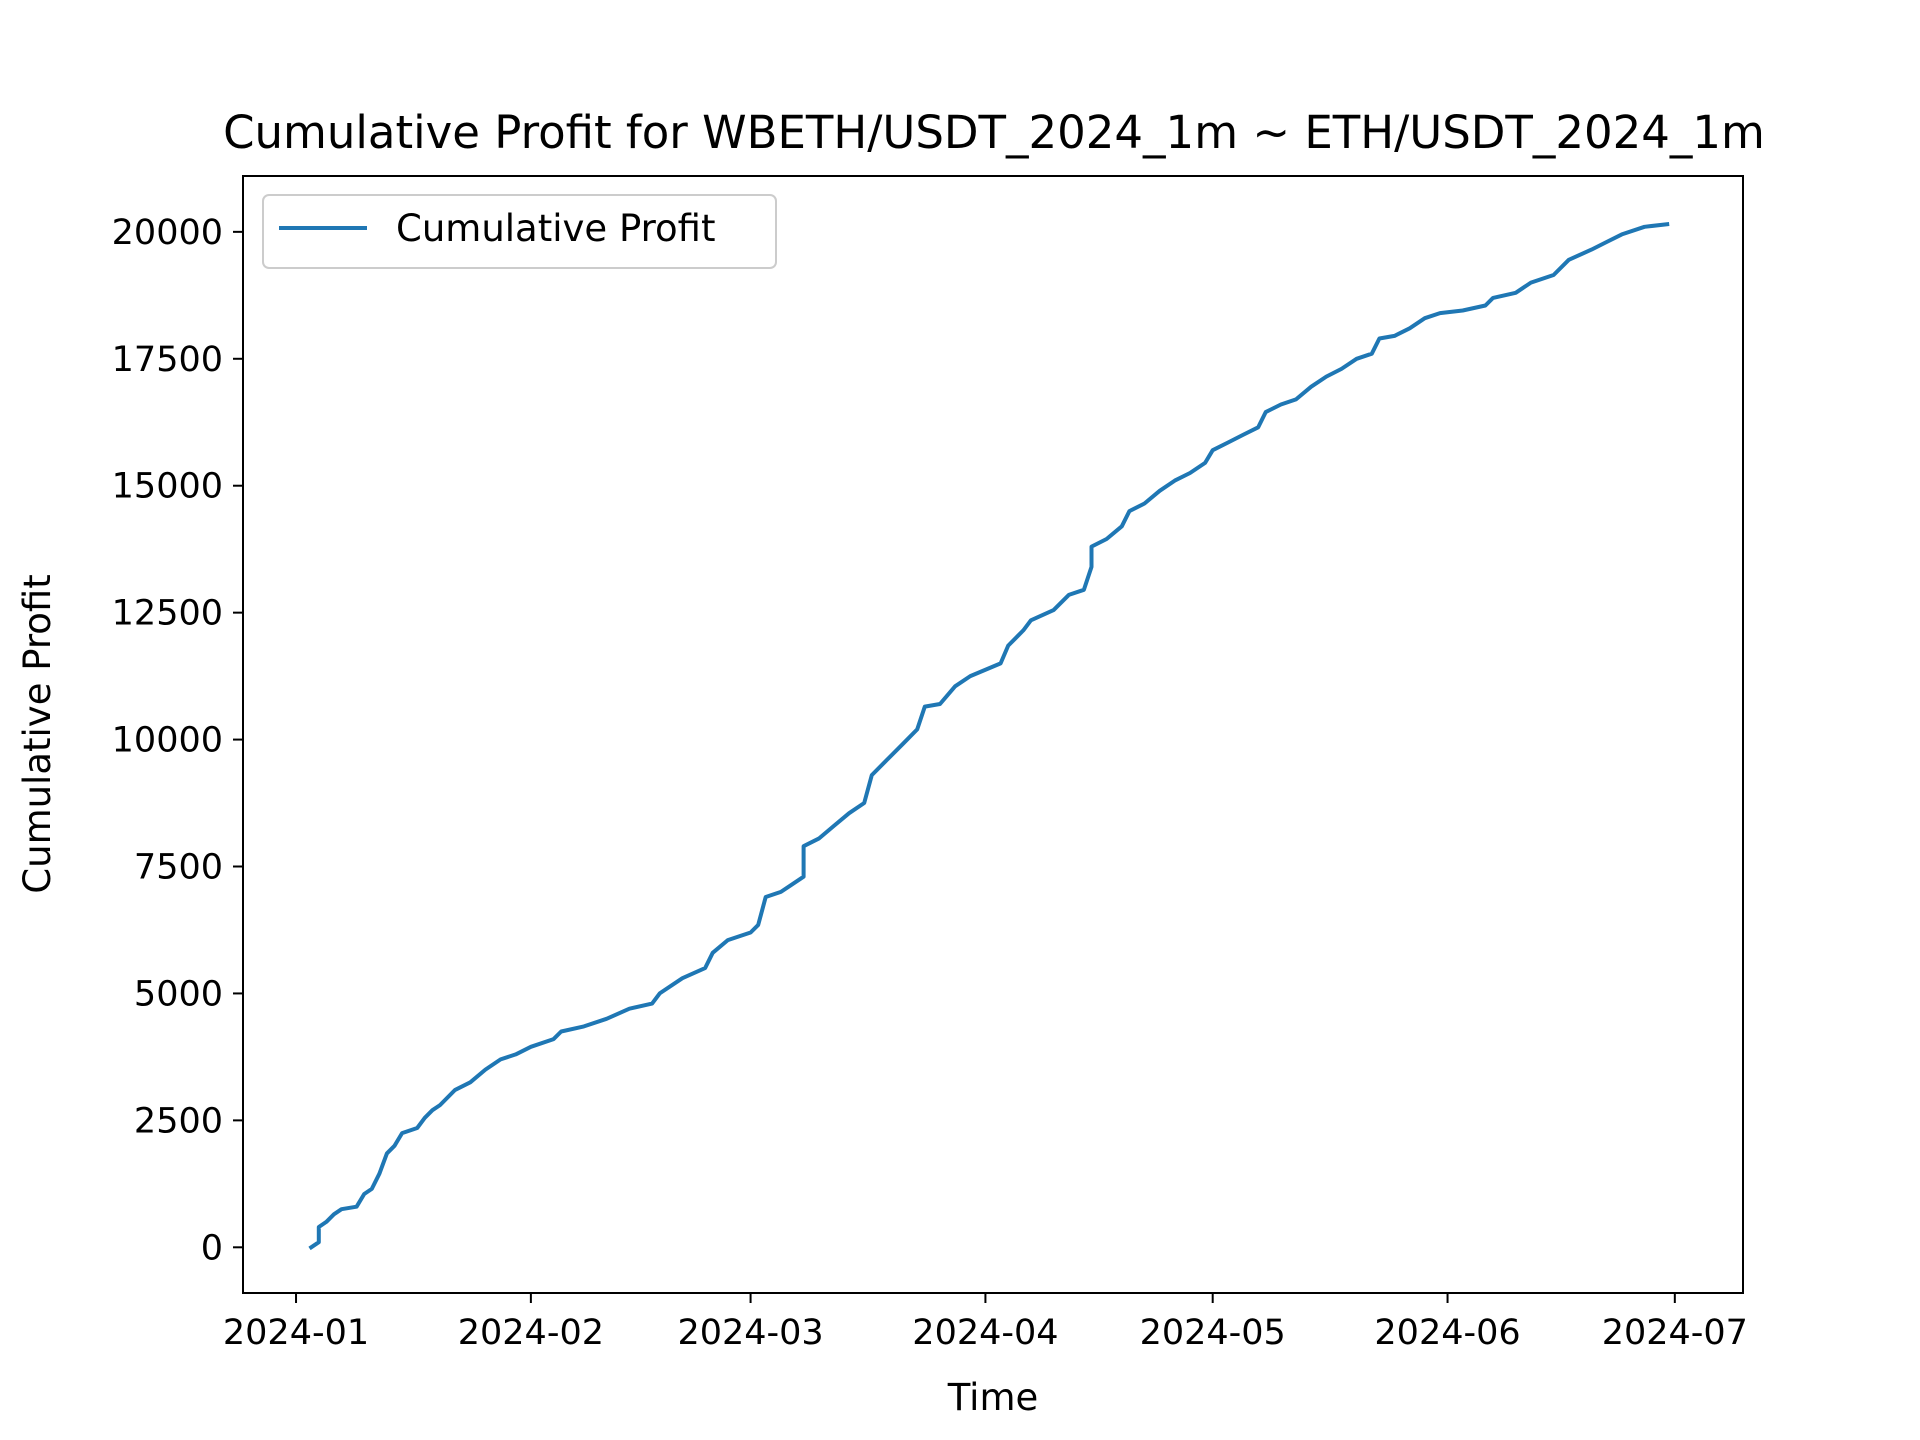  What do you see at coordinates (750, 1333) in the screenshot?
I see `x-tick-label: 2024-03` at bounding box center [750, 1333].